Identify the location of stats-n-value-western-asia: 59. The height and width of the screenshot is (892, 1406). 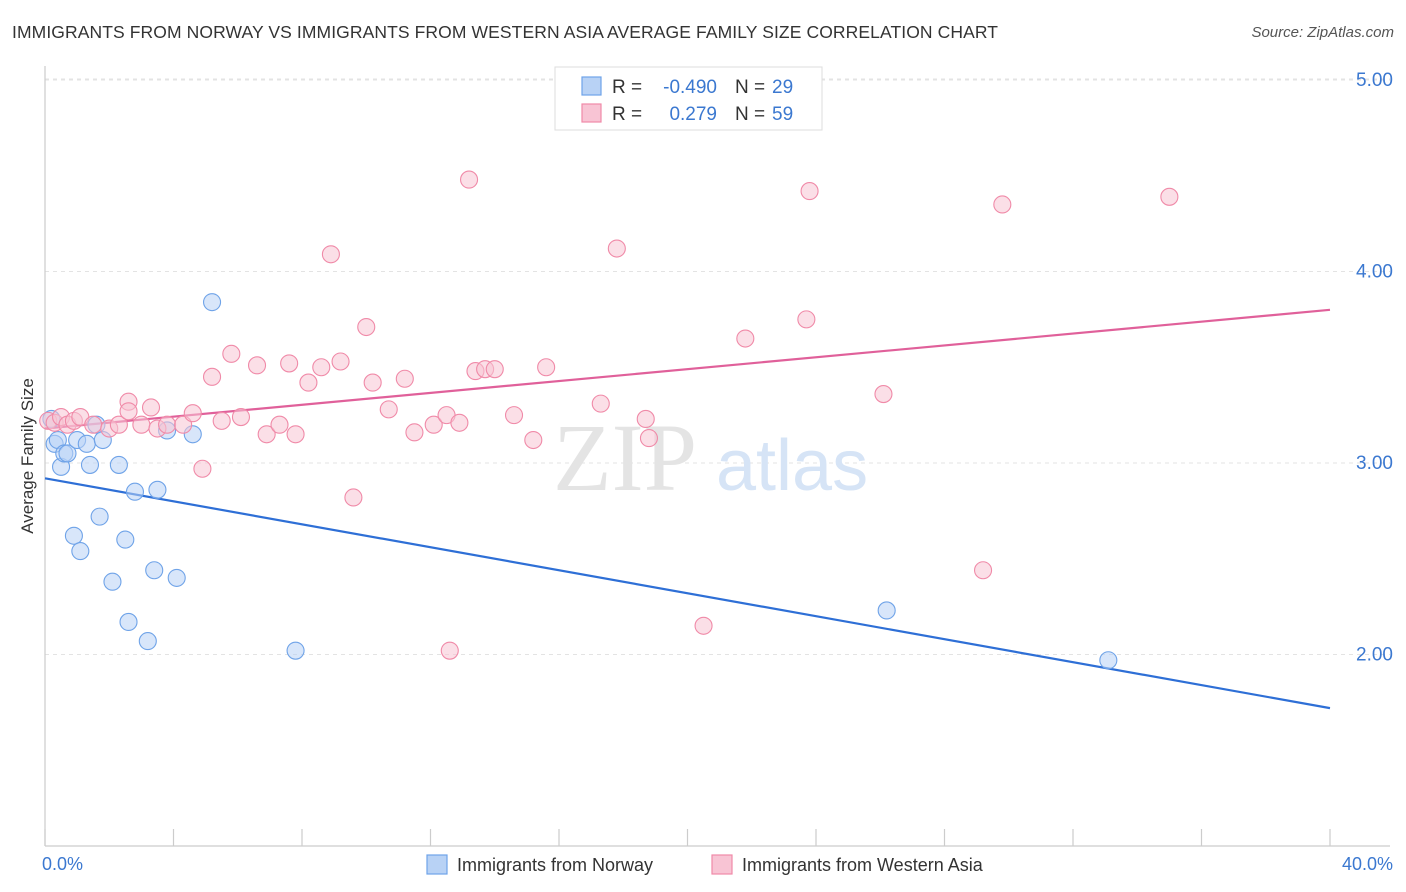
(782, 114).